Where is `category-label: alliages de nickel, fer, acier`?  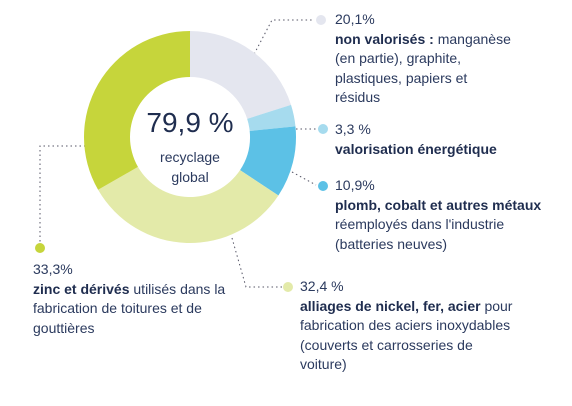 category-label: alliages de nickel, fer, acier is located at coordinates (390, 305).